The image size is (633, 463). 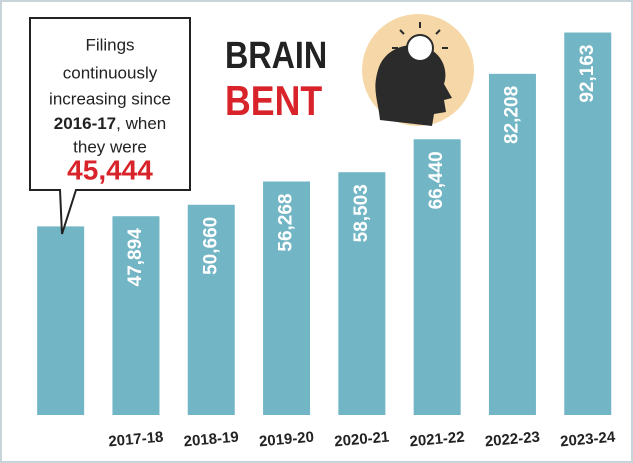 I want to click on callout-line: increasing since, so click(x=110, y=98).